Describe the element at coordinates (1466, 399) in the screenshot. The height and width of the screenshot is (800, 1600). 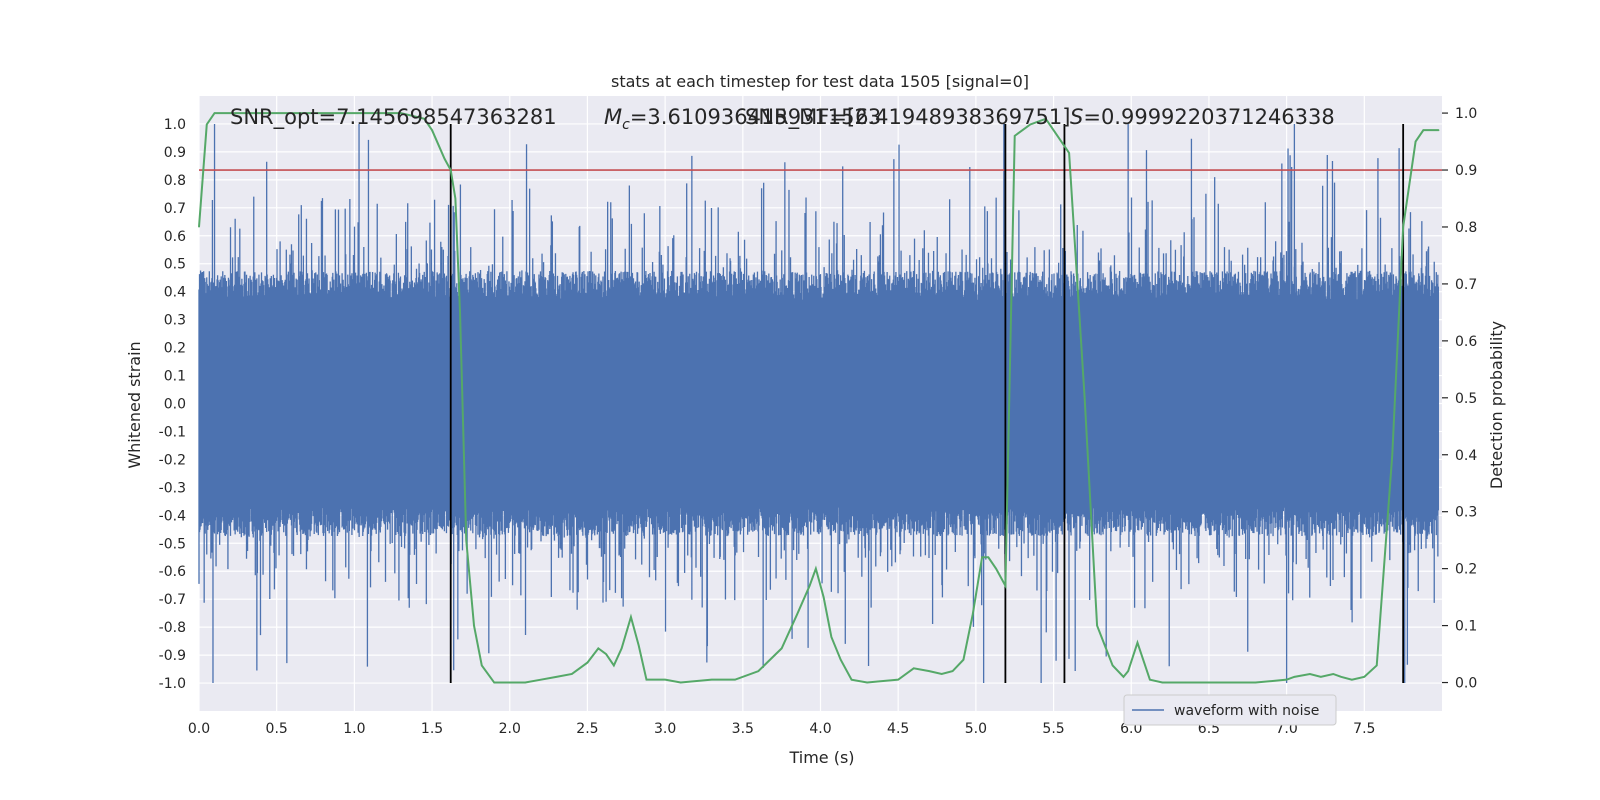
I see `y2-tick-label: 0.5` at that location.